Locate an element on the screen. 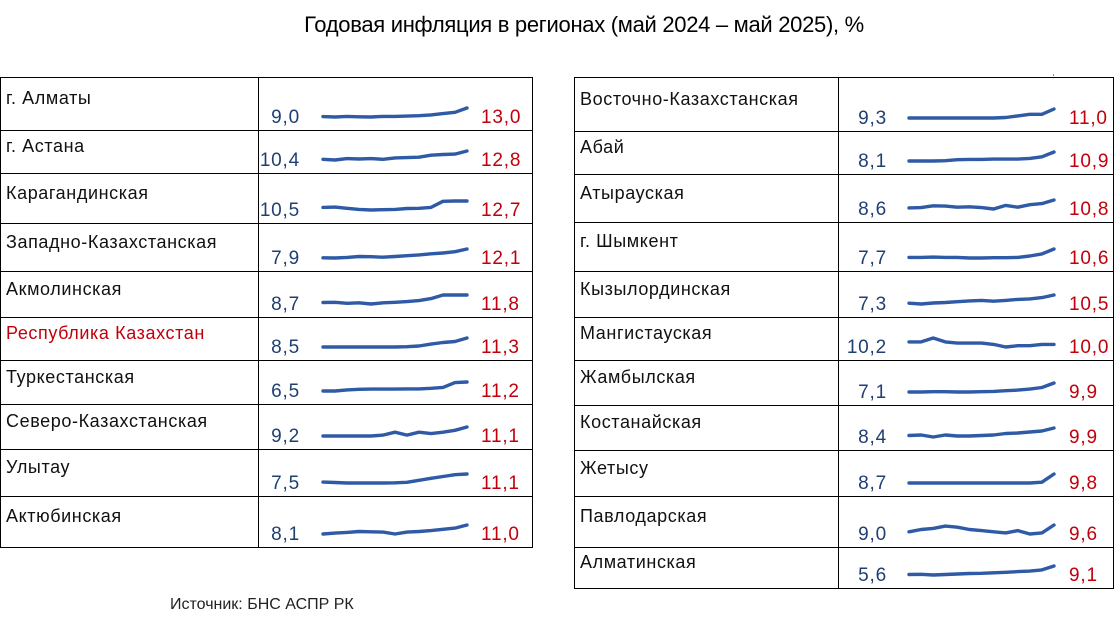  value-may-2024: 7,3 is located at coordinates (872, 304).